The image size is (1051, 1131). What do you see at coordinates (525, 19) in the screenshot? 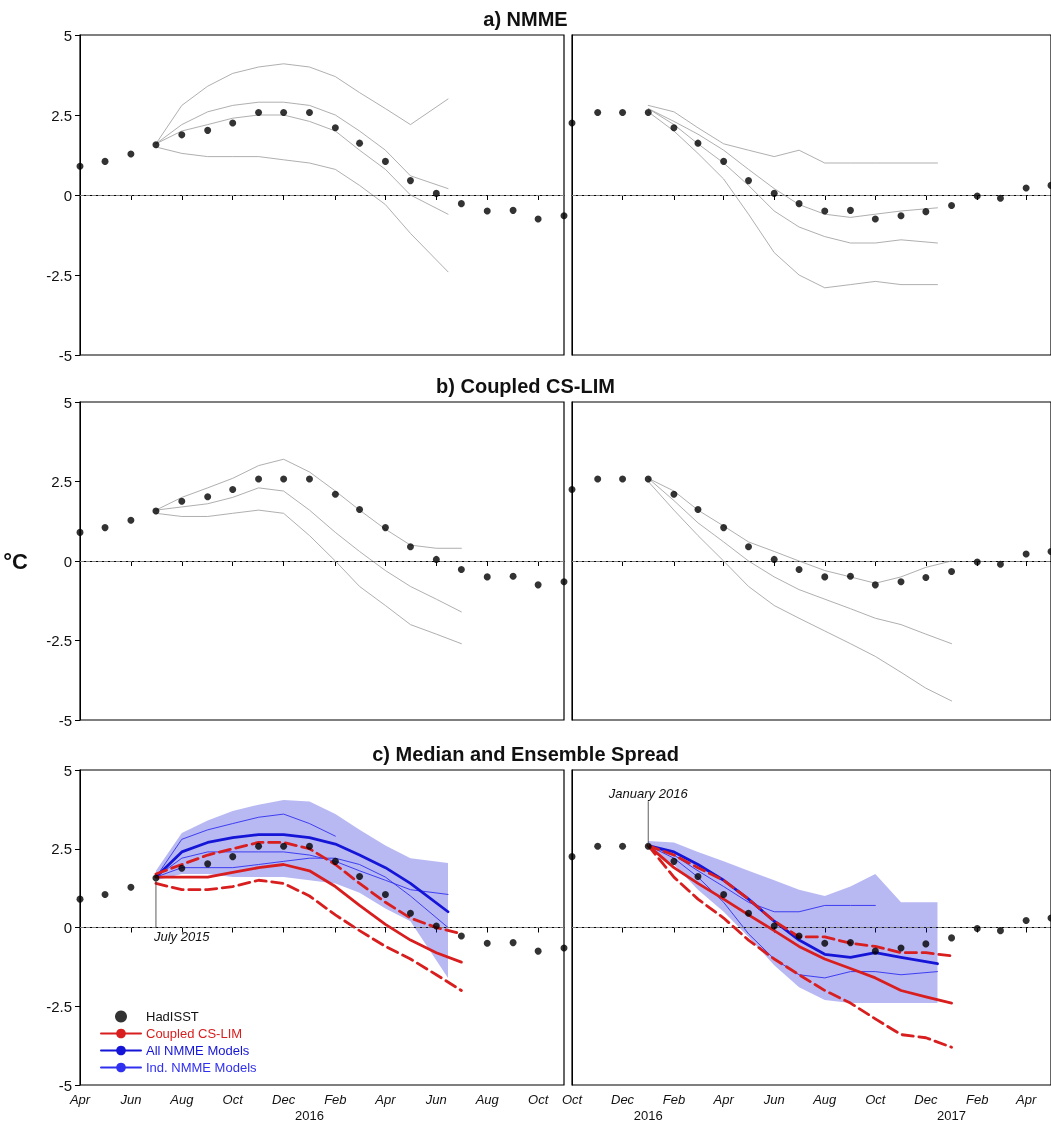
I see `chart-title: a) NMME` at bounding box center [525, 19].